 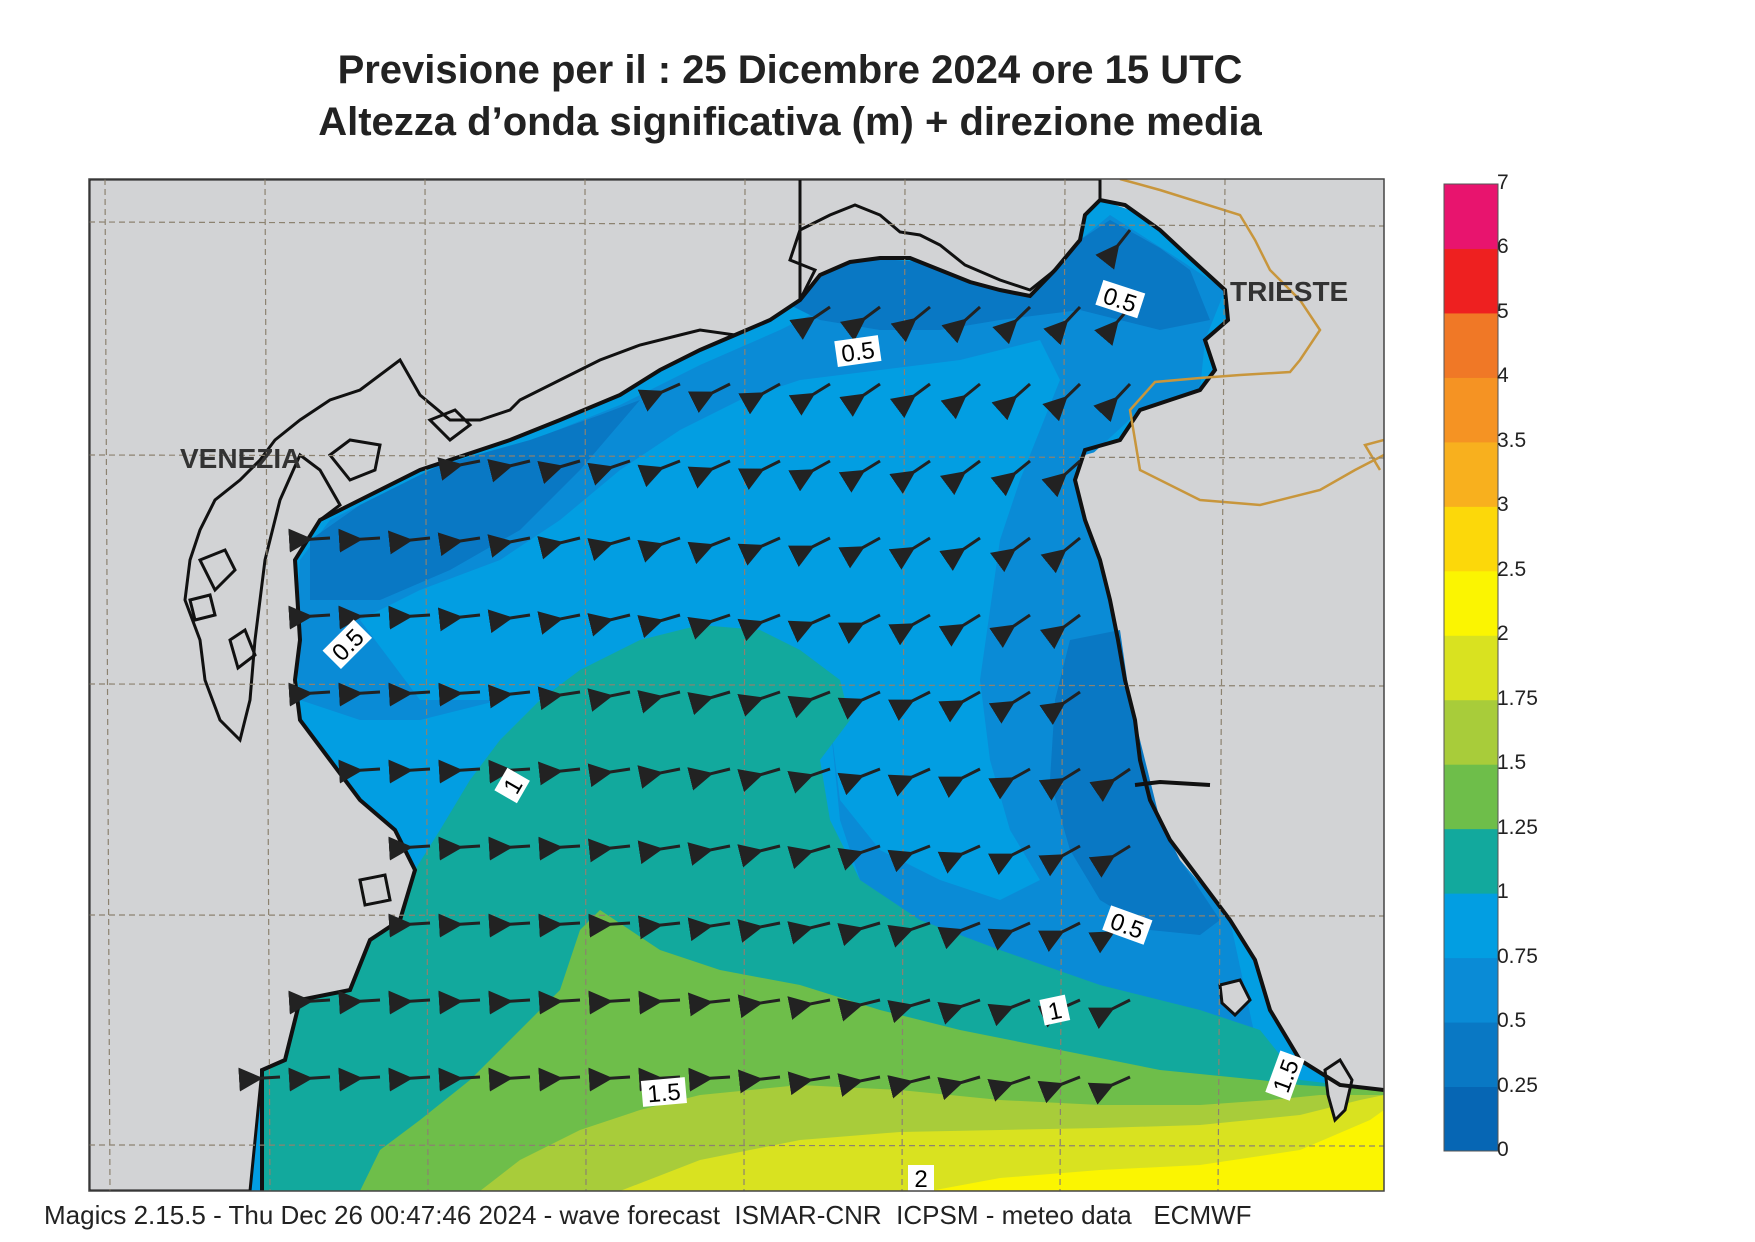 I want to click on legend-tick-label: 5, so click(x=1503, y=311).